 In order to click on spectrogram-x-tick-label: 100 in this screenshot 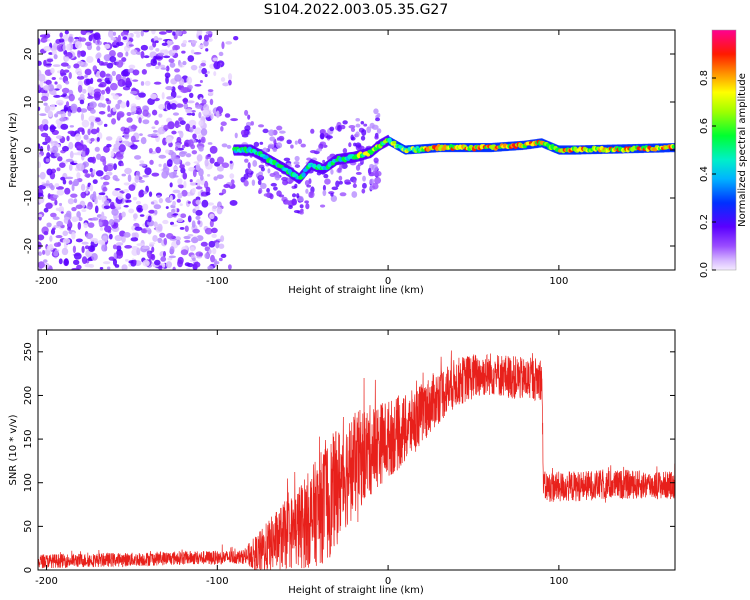, I will do `click(558, 281)`.